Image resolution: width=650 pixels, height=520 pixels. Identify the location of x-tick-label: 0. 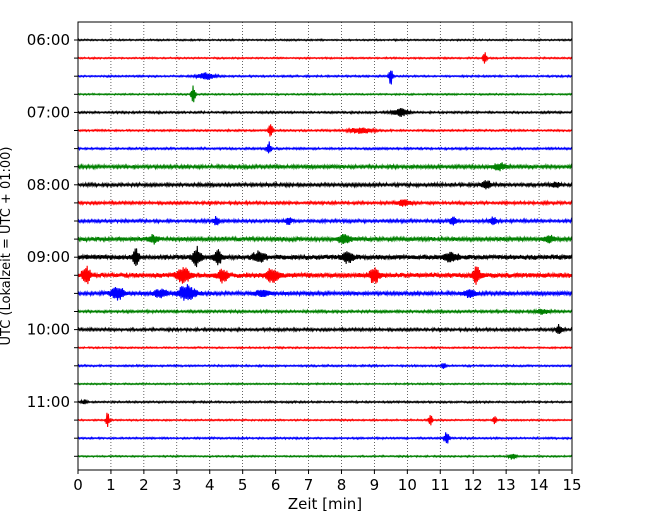
(78, 485).